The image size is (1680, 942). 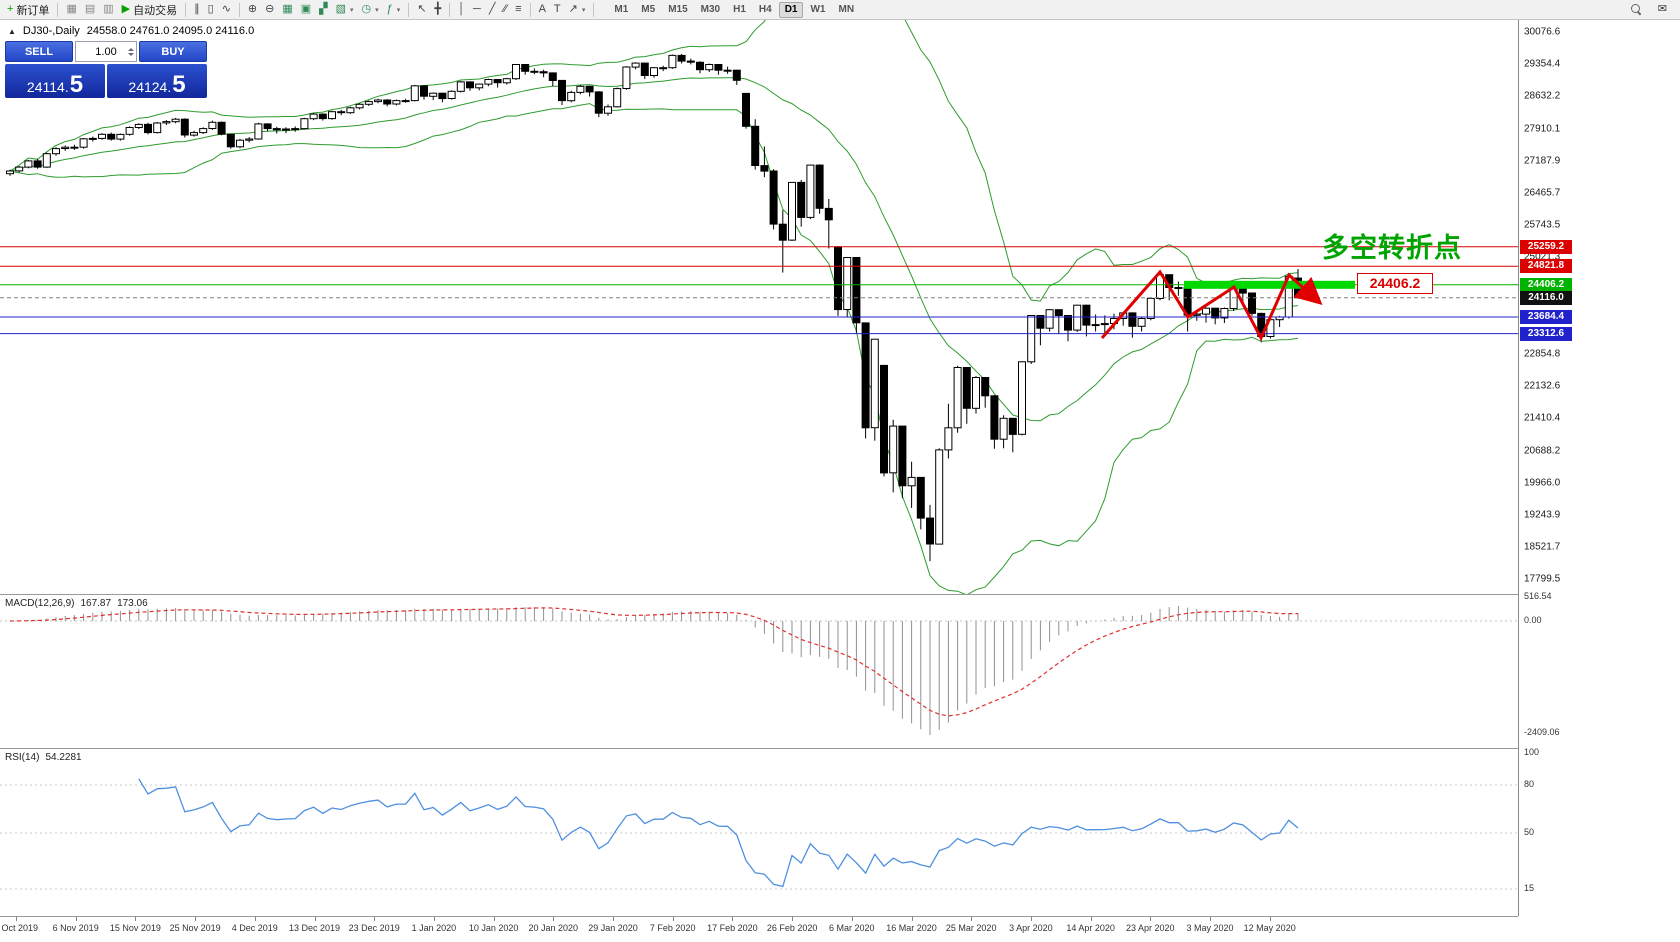 I want to click on equidistant-channel-button: ∕∕, so click(x=505, y=10).